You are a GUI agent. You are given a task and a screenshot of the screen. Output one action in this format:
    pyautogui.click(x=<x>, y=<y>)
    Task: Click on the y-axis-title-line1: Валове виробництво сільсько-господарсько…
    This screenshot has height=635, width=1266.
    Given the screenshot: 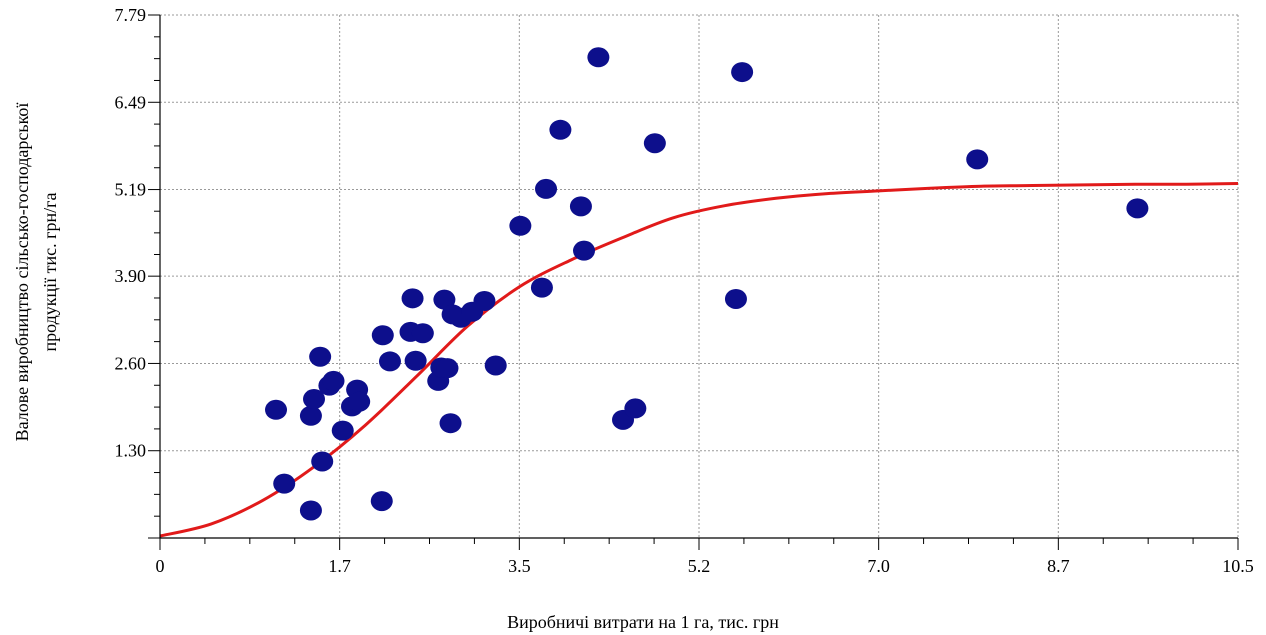 What is the action you would take?
    pyautogui.click(x=22, y=272)
    